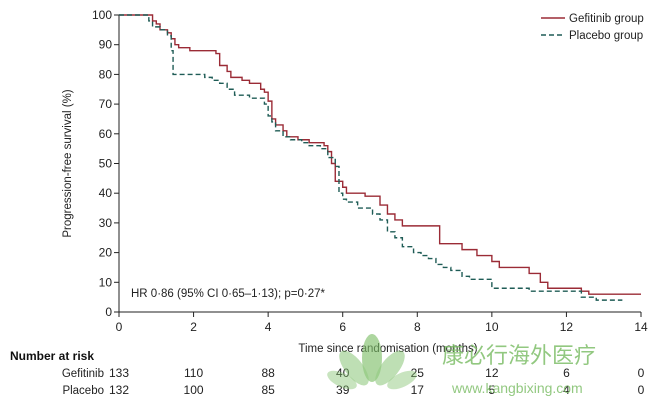  What do you see at coordinates (106, 104) in the screenshot?
I see `y-tick-label: 70` at bounding box center [106, 104].